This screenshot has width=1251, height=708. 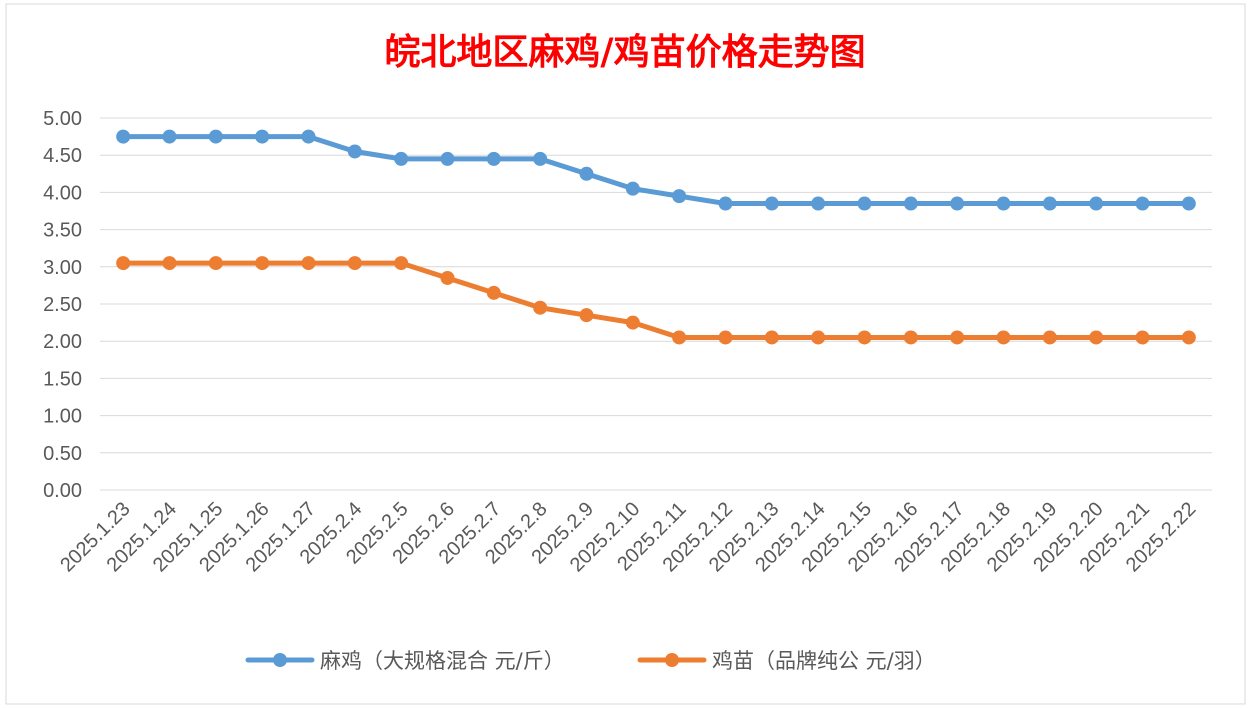 I want to click on y-tick-label: 3.50, so click(x=62, y=231).